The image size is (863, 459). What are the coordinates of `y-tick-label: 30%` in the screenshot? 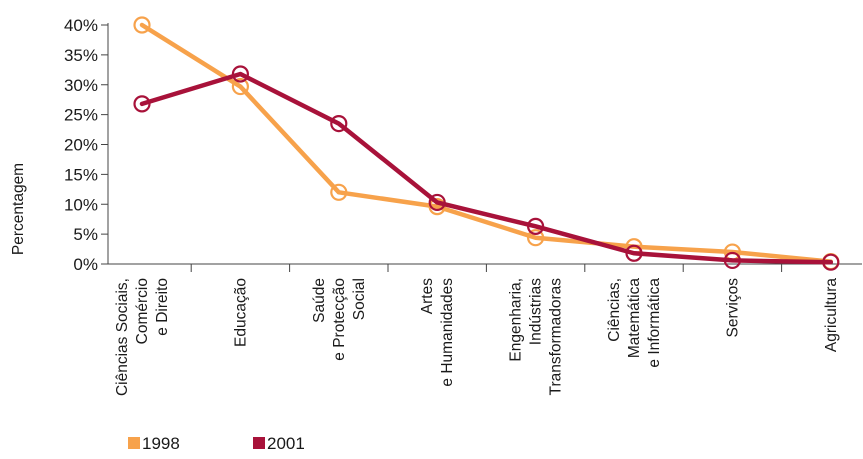 It's located at (81, 85).